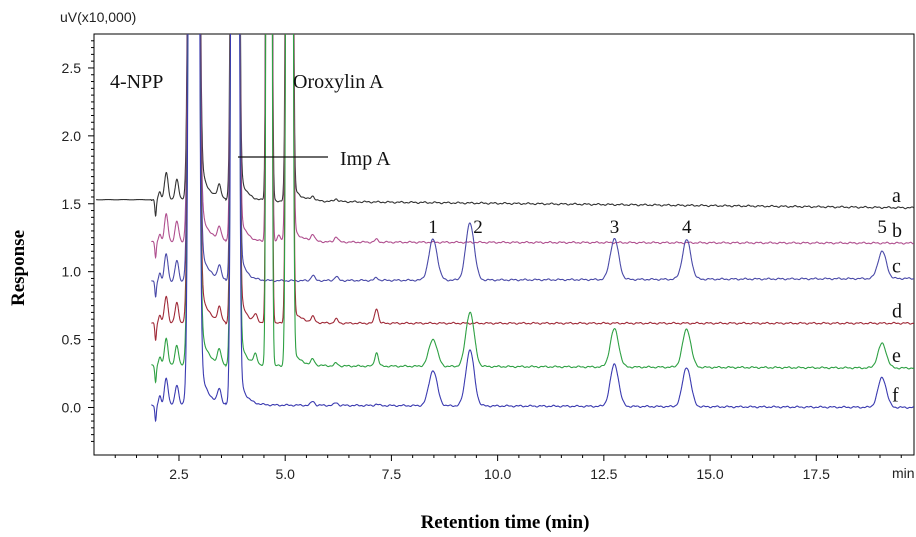  What do you see at coordinates (338, 82) in the screenshot?
I see `annotation-oroxylin-a: Oroxylin A` at bounding box center [338, 82].